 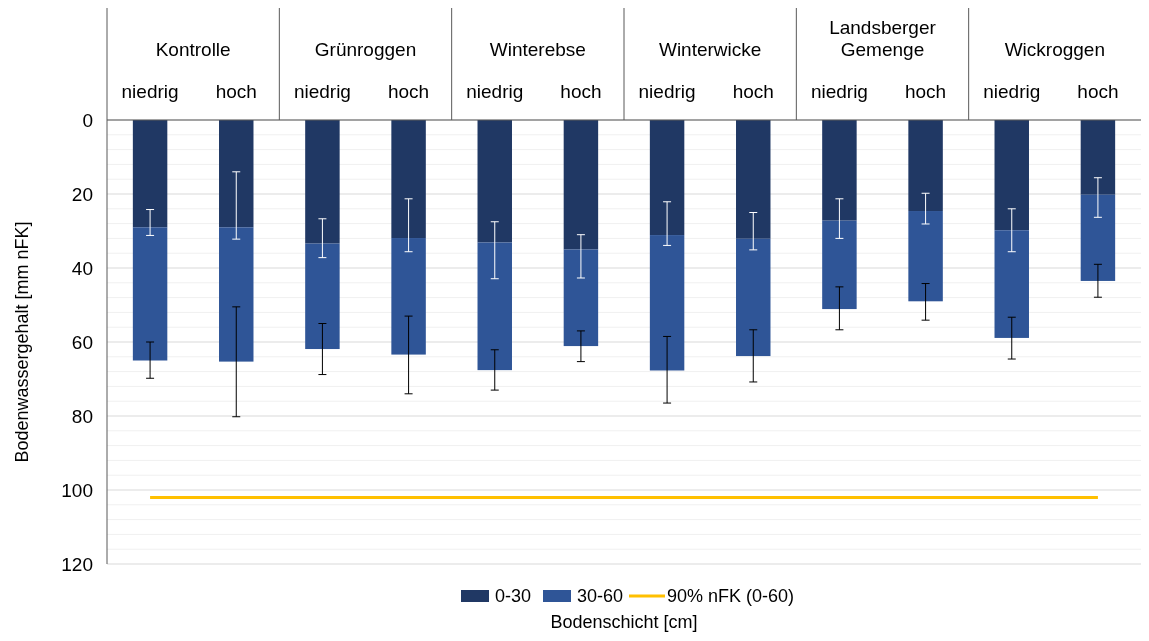 I want to click on y-tick-label: 120, so click(x=77, y=564).